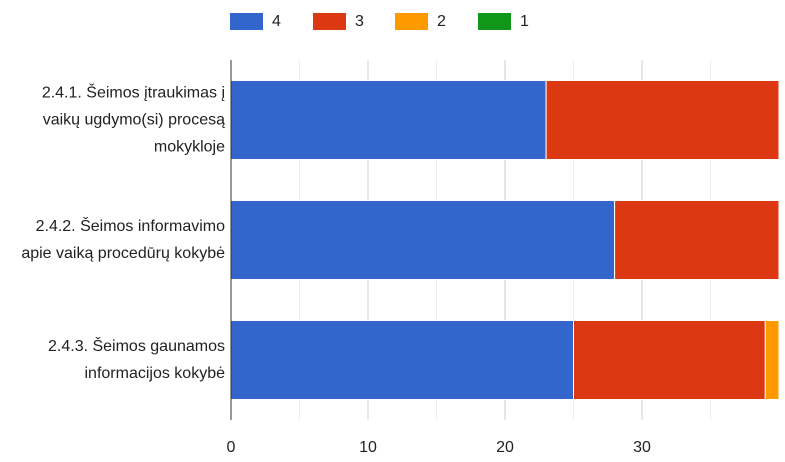 The height and width of the screenshot is (462, 785). Describe the element at coordinates (505, 447) in the screenshot. I see `x-tick-label: 20` at that location.